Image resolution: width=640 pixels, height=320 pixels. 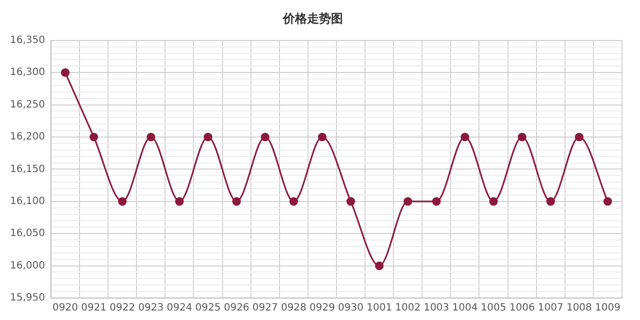 What do you see at coordinates (123, 308) in the screenshot?
I see `x-tick-label: 0922` at bounding box center [123, 308].